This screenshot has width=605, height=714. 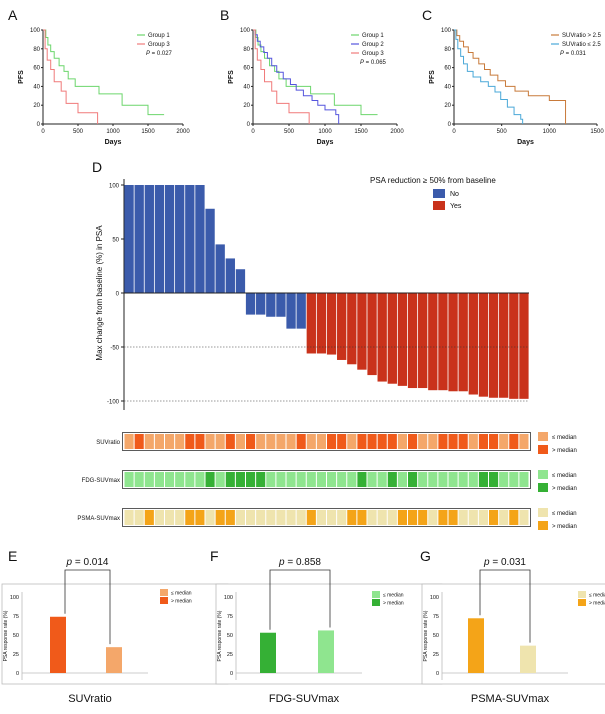 I want to click on y-tick-label: 50, so click(x=230, y=636).